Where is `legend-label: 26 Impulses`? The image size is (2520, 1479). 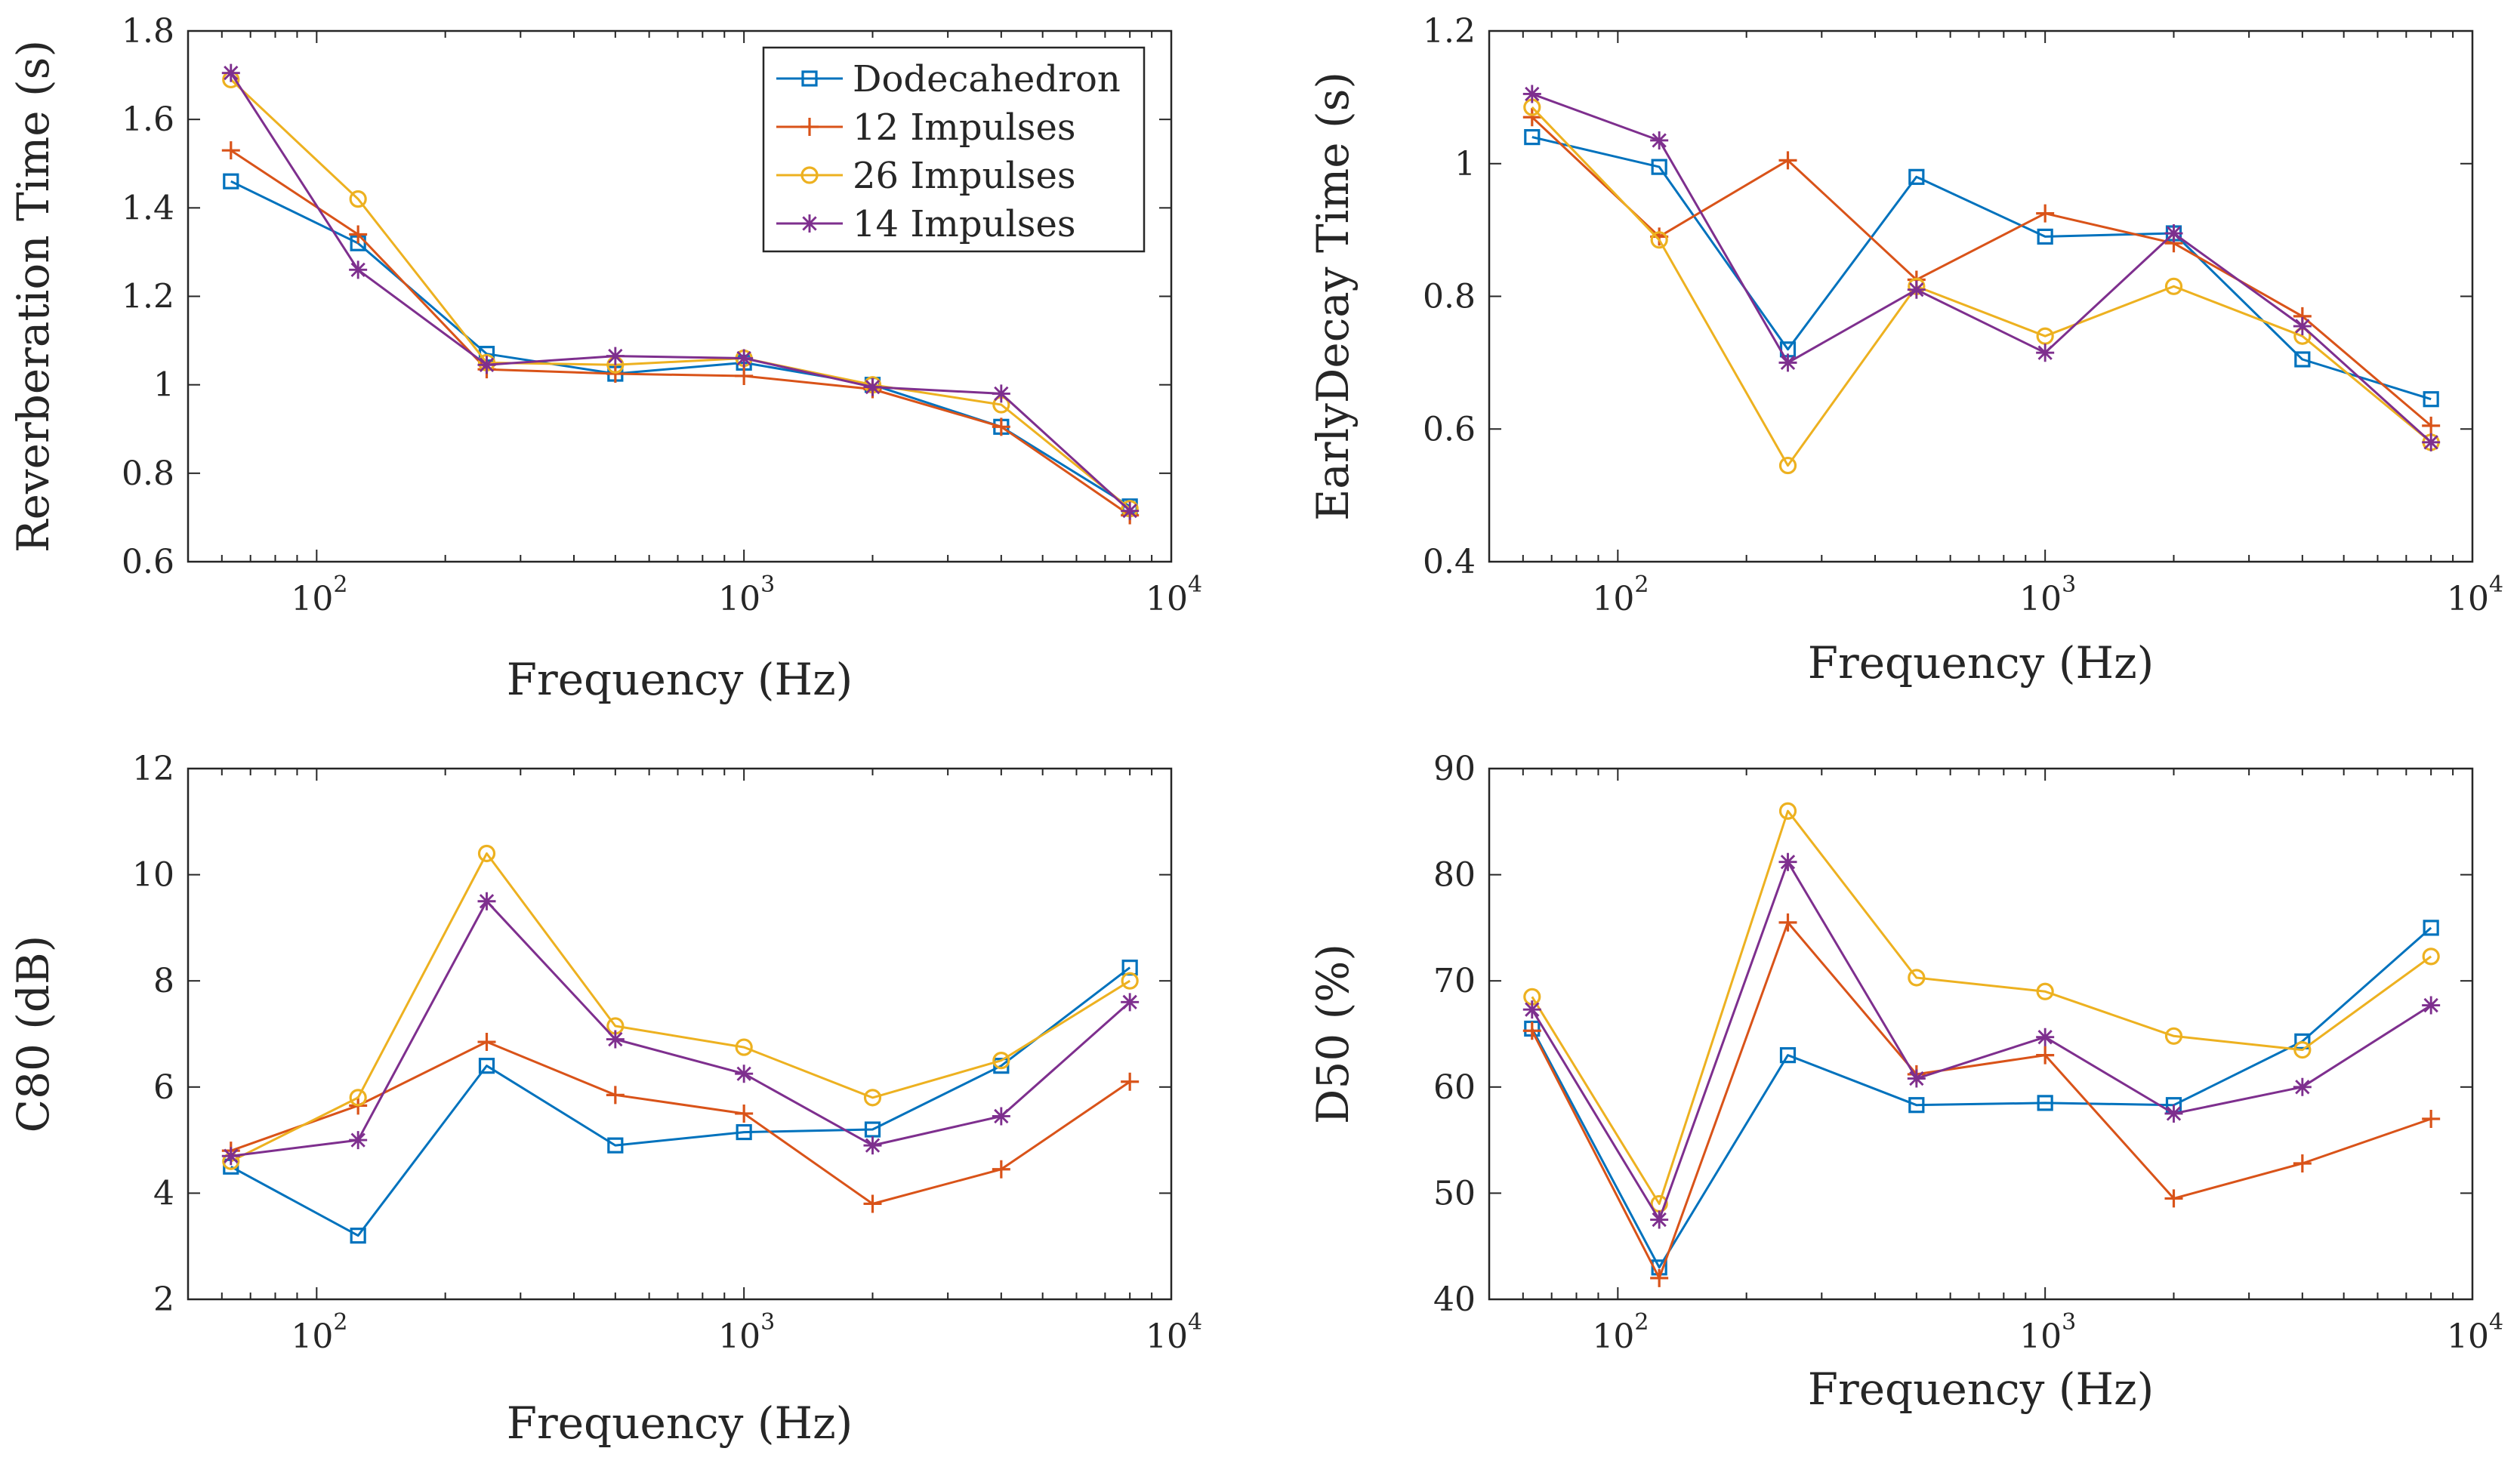 legend-label: 26 Impulses is located at coordinates (964, 176).